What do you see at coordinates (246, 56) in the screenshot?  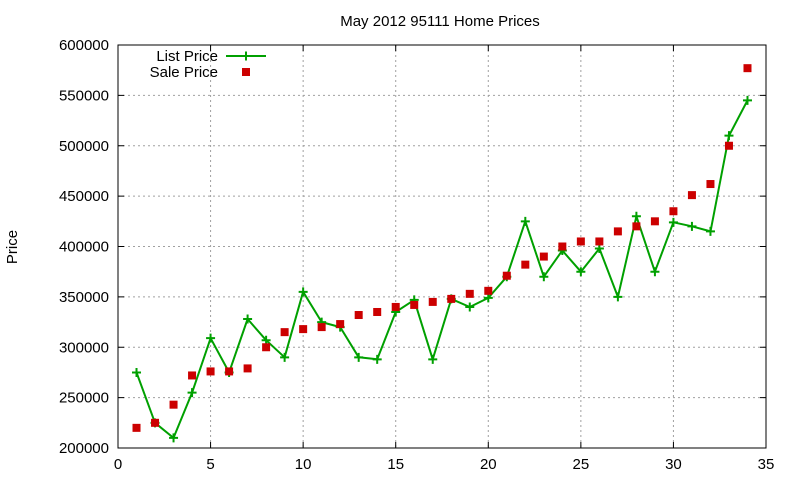 I see `legend-marker-list-price` at bounding box center [246, 56].